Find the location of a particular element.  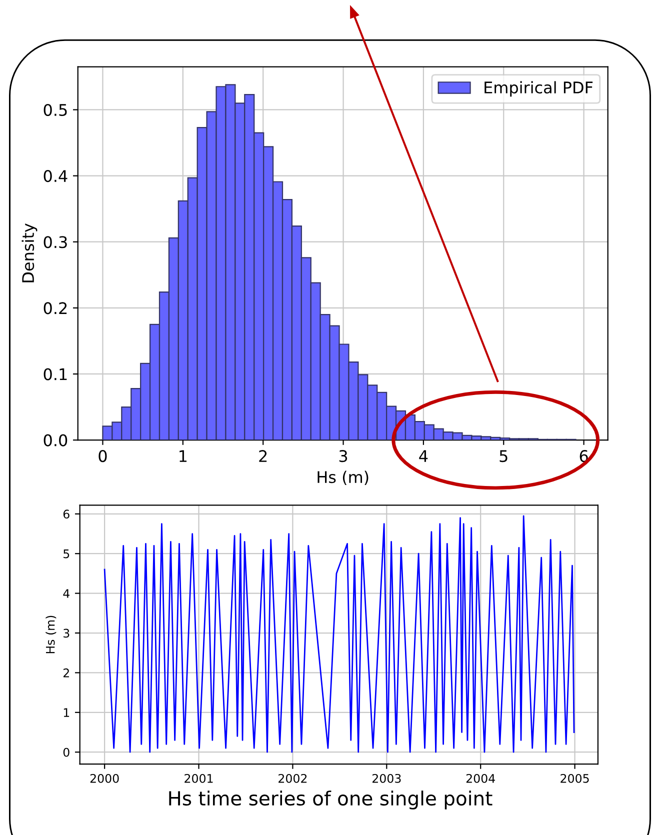

y-tick-label: 0.4 is located at coordinates (56, 176).